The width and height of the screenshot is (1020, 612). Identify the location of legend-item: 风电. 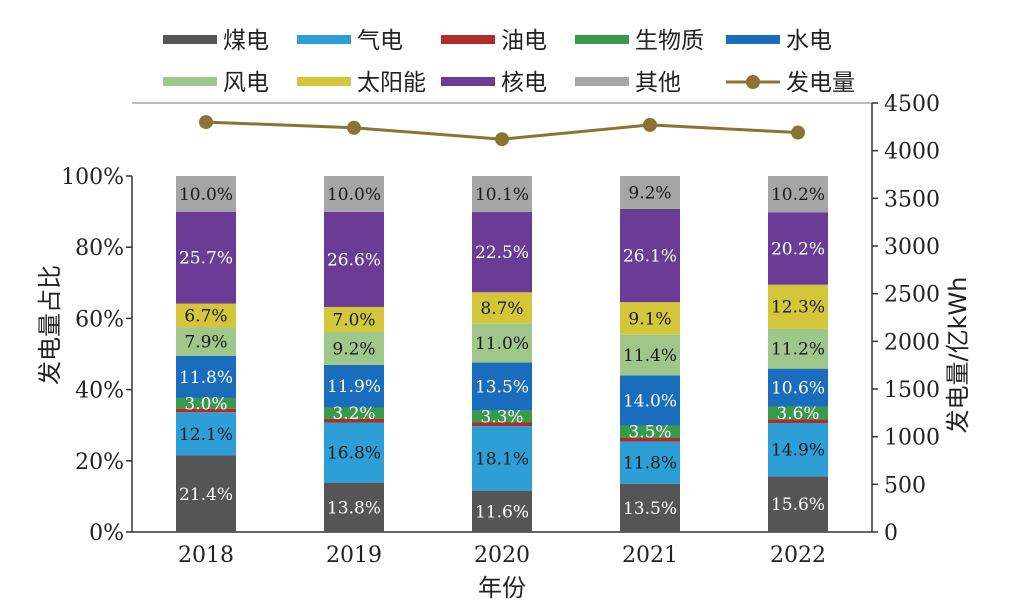
(216, 83).